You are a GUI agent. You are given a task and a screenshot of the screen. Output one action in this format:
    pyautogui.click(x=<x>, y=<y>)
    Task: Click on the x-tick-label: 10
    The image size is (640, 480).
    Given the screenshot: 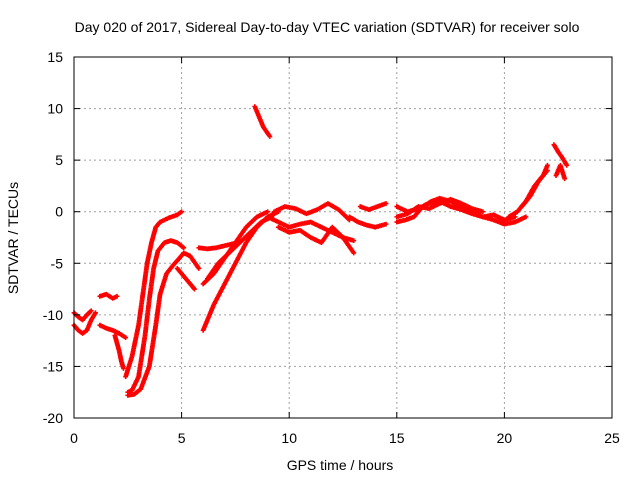 What is the action you would take?
    pyautogui.click(x=289, y=438)
    